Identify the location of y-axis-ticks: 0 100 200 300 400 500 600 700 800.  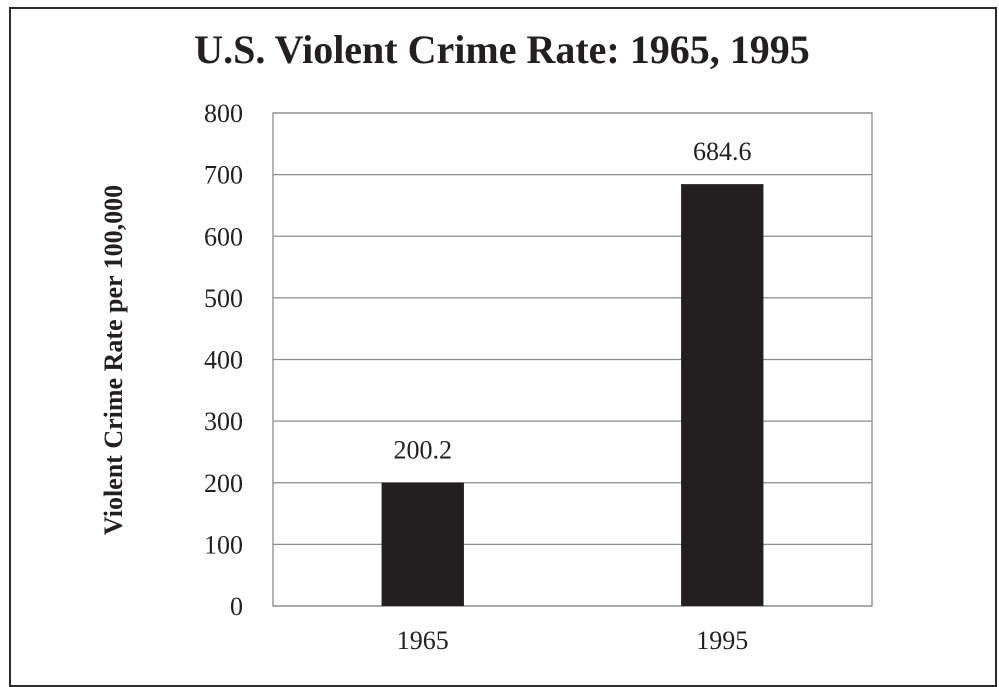
(223, 360).